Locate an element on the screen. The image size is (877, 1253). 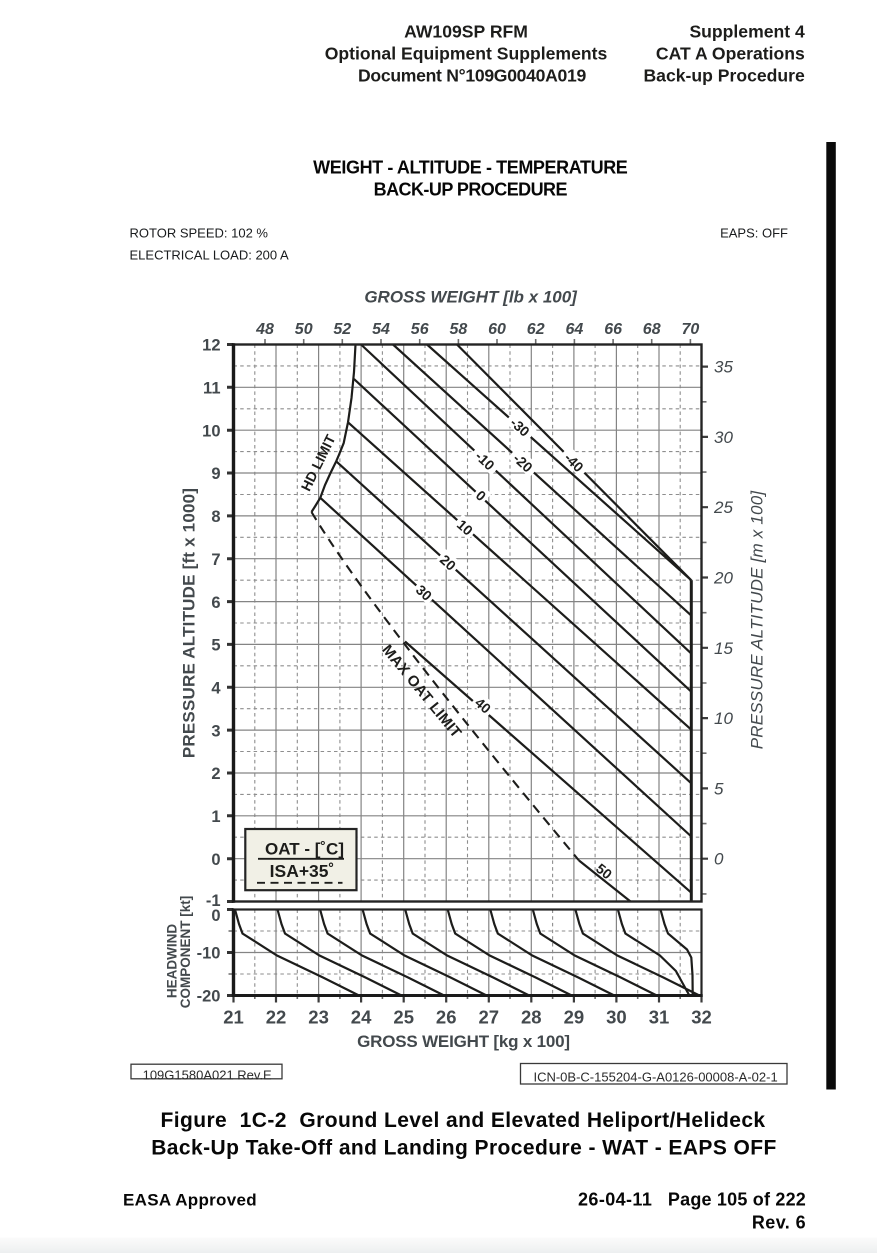
svg-text: 24 is located at coordinates (361, 1016).